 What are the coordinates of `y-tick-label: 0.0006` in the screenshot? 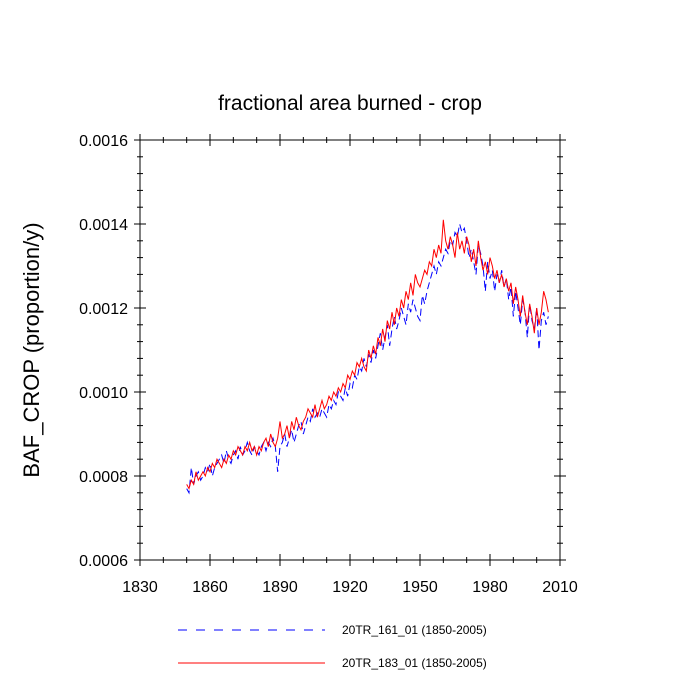 It's located at (103, 561).